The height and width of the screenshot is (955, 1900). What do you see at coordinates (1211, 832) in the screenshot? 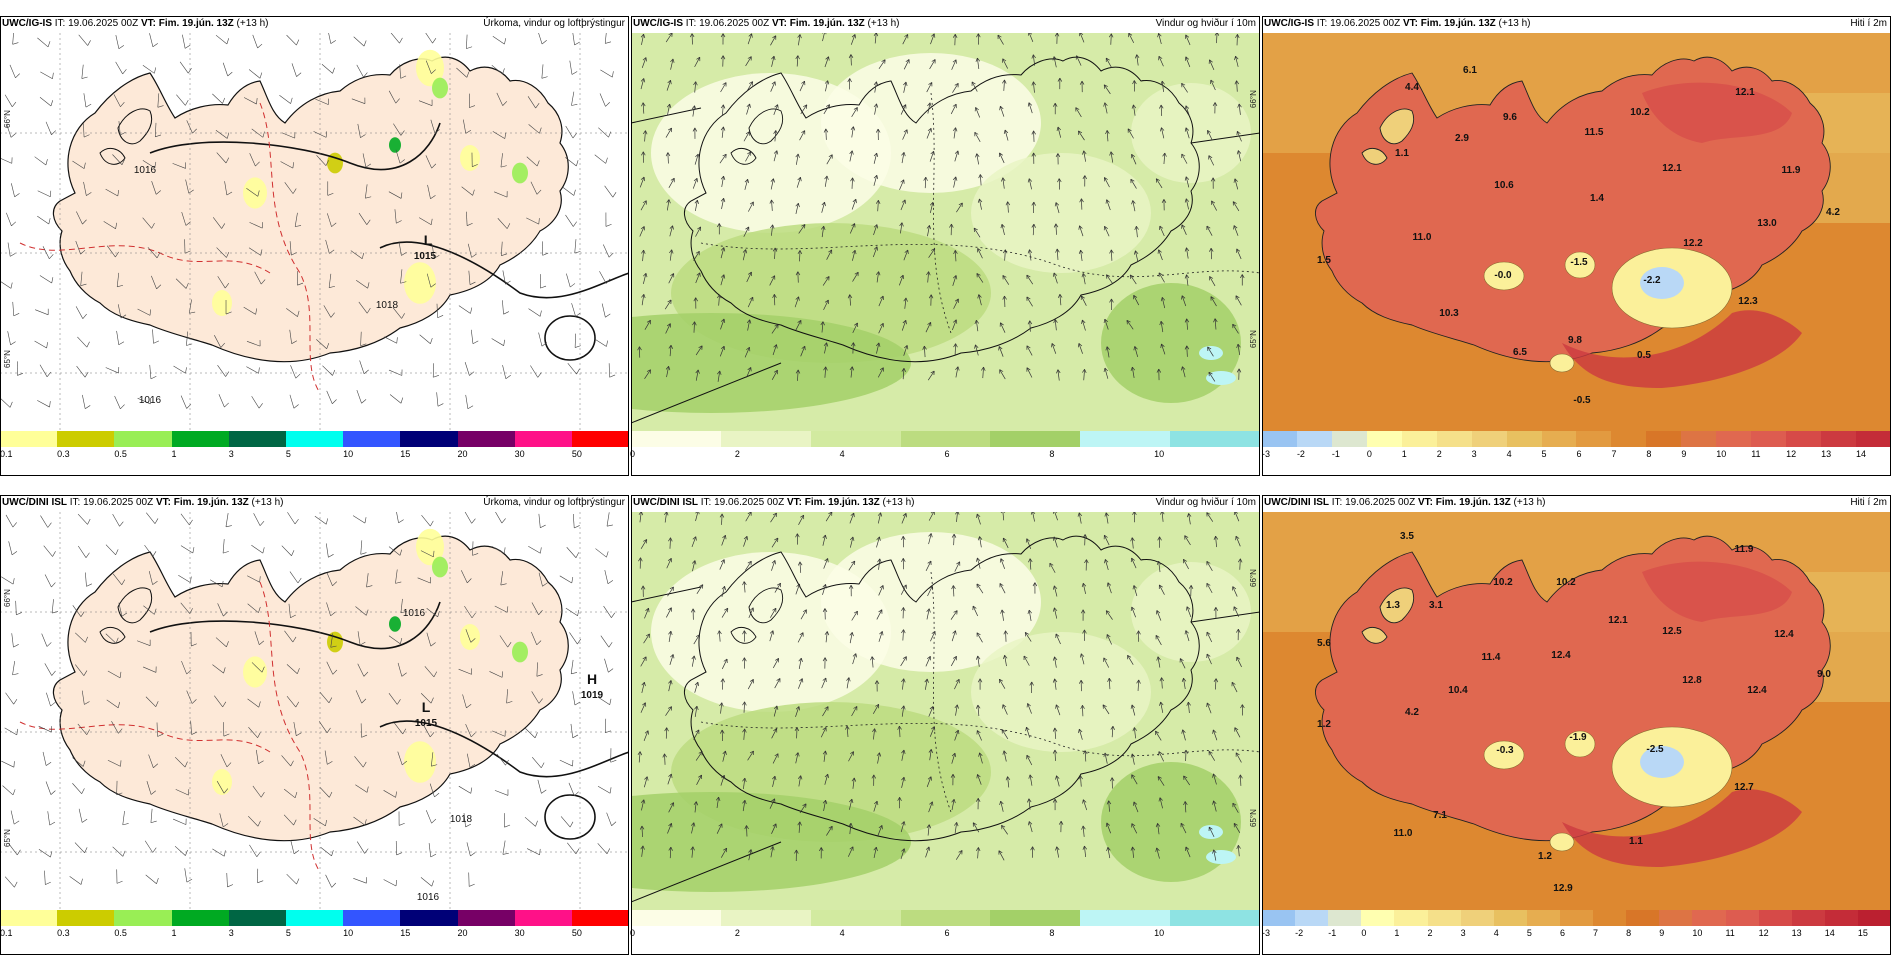
I see `gust-area` at bounding box center [1211, 832].